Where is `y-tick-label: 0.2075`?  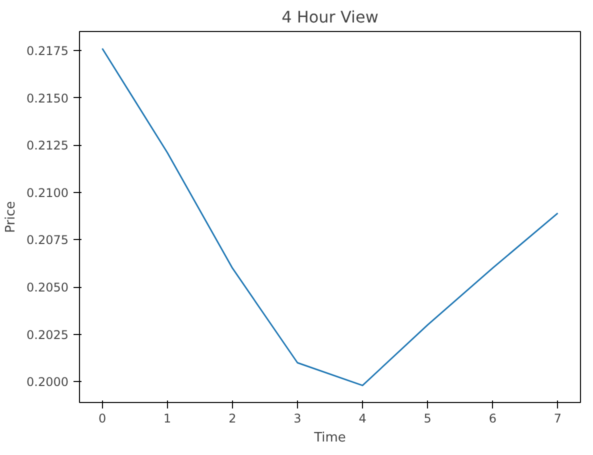
y-tick-label: 0.2075 is located at coordinates (47, 240).